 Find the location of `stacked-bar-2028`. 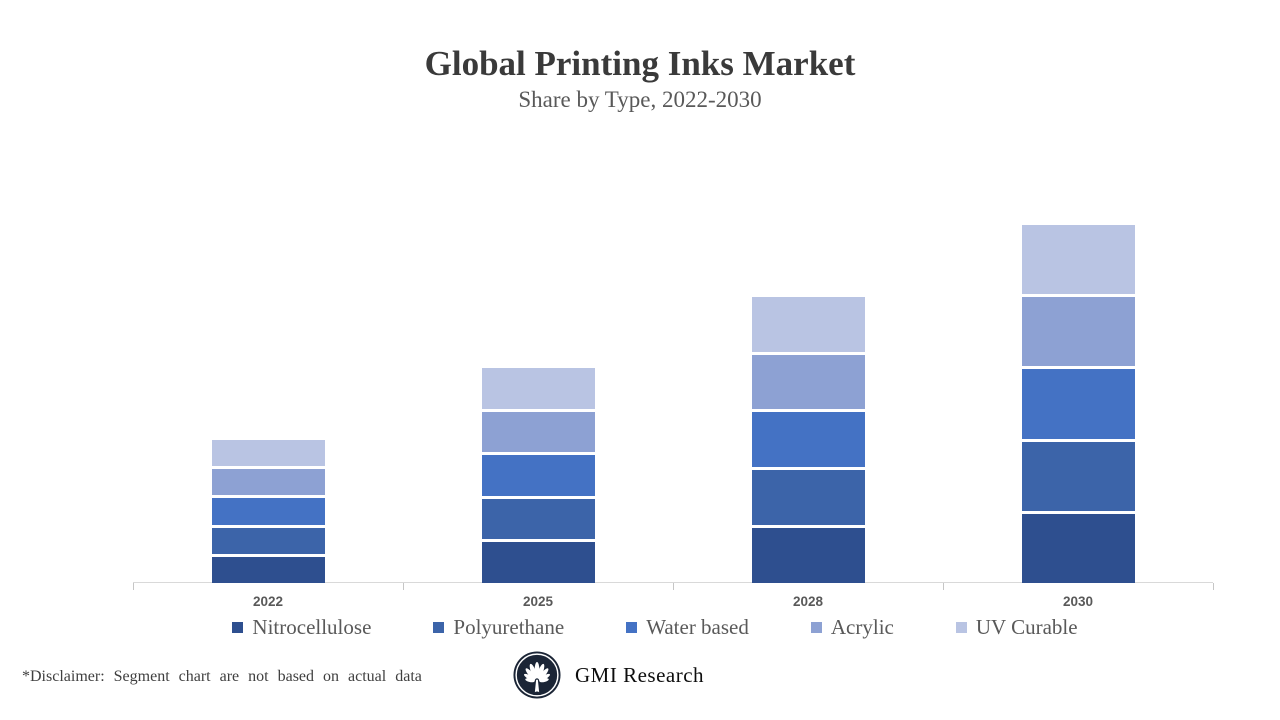

stacked-bar-2028 is located at coordinates (808, 439).